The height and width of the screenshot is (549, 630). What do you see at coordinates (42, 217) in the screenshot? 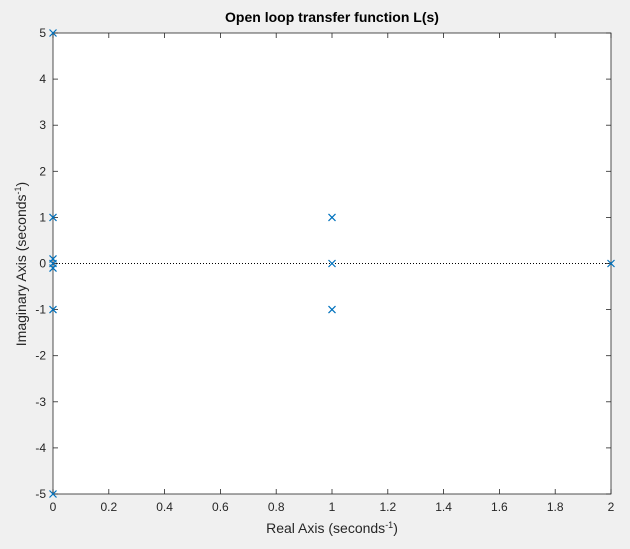
I see `y-tick-label: 1` at bounding box center [42, 217].